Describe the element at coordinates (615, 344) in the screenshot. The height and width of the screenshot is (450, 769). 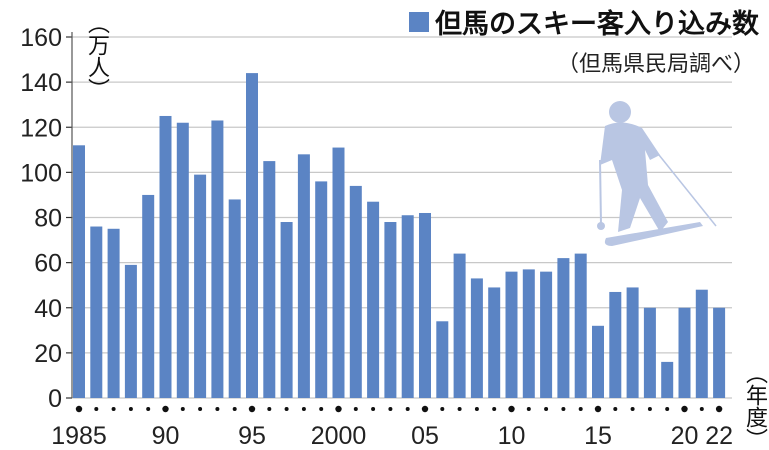
I see `bar-2016` at that location.